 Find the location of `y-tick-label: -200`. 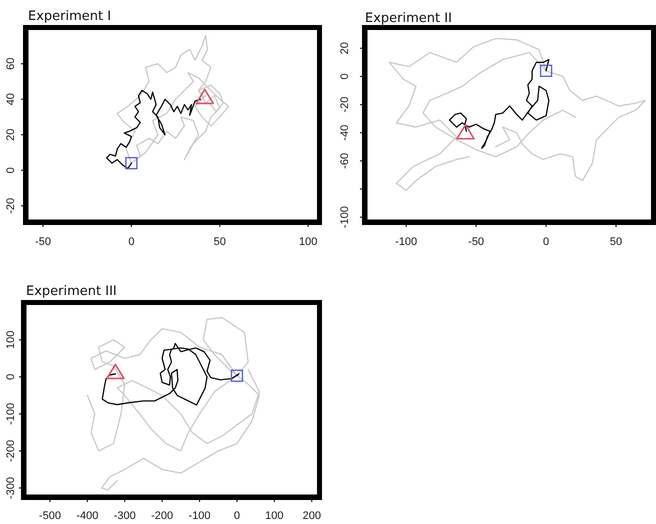

y-tick-label: -200 is located at coordinates (11, 451).